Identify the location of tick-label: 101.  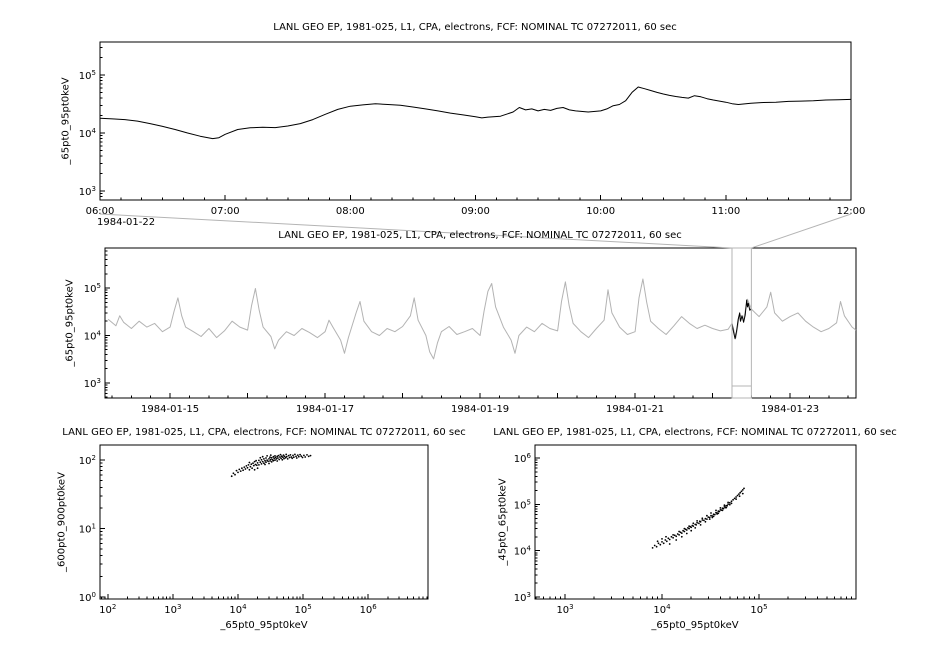
(87, 528).